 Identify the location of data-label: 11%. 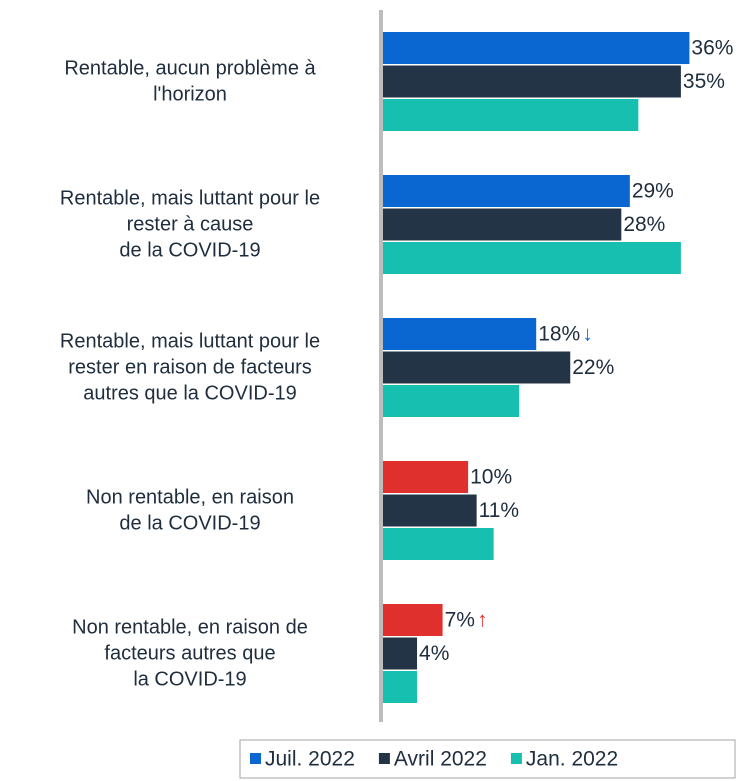
(499, 510).